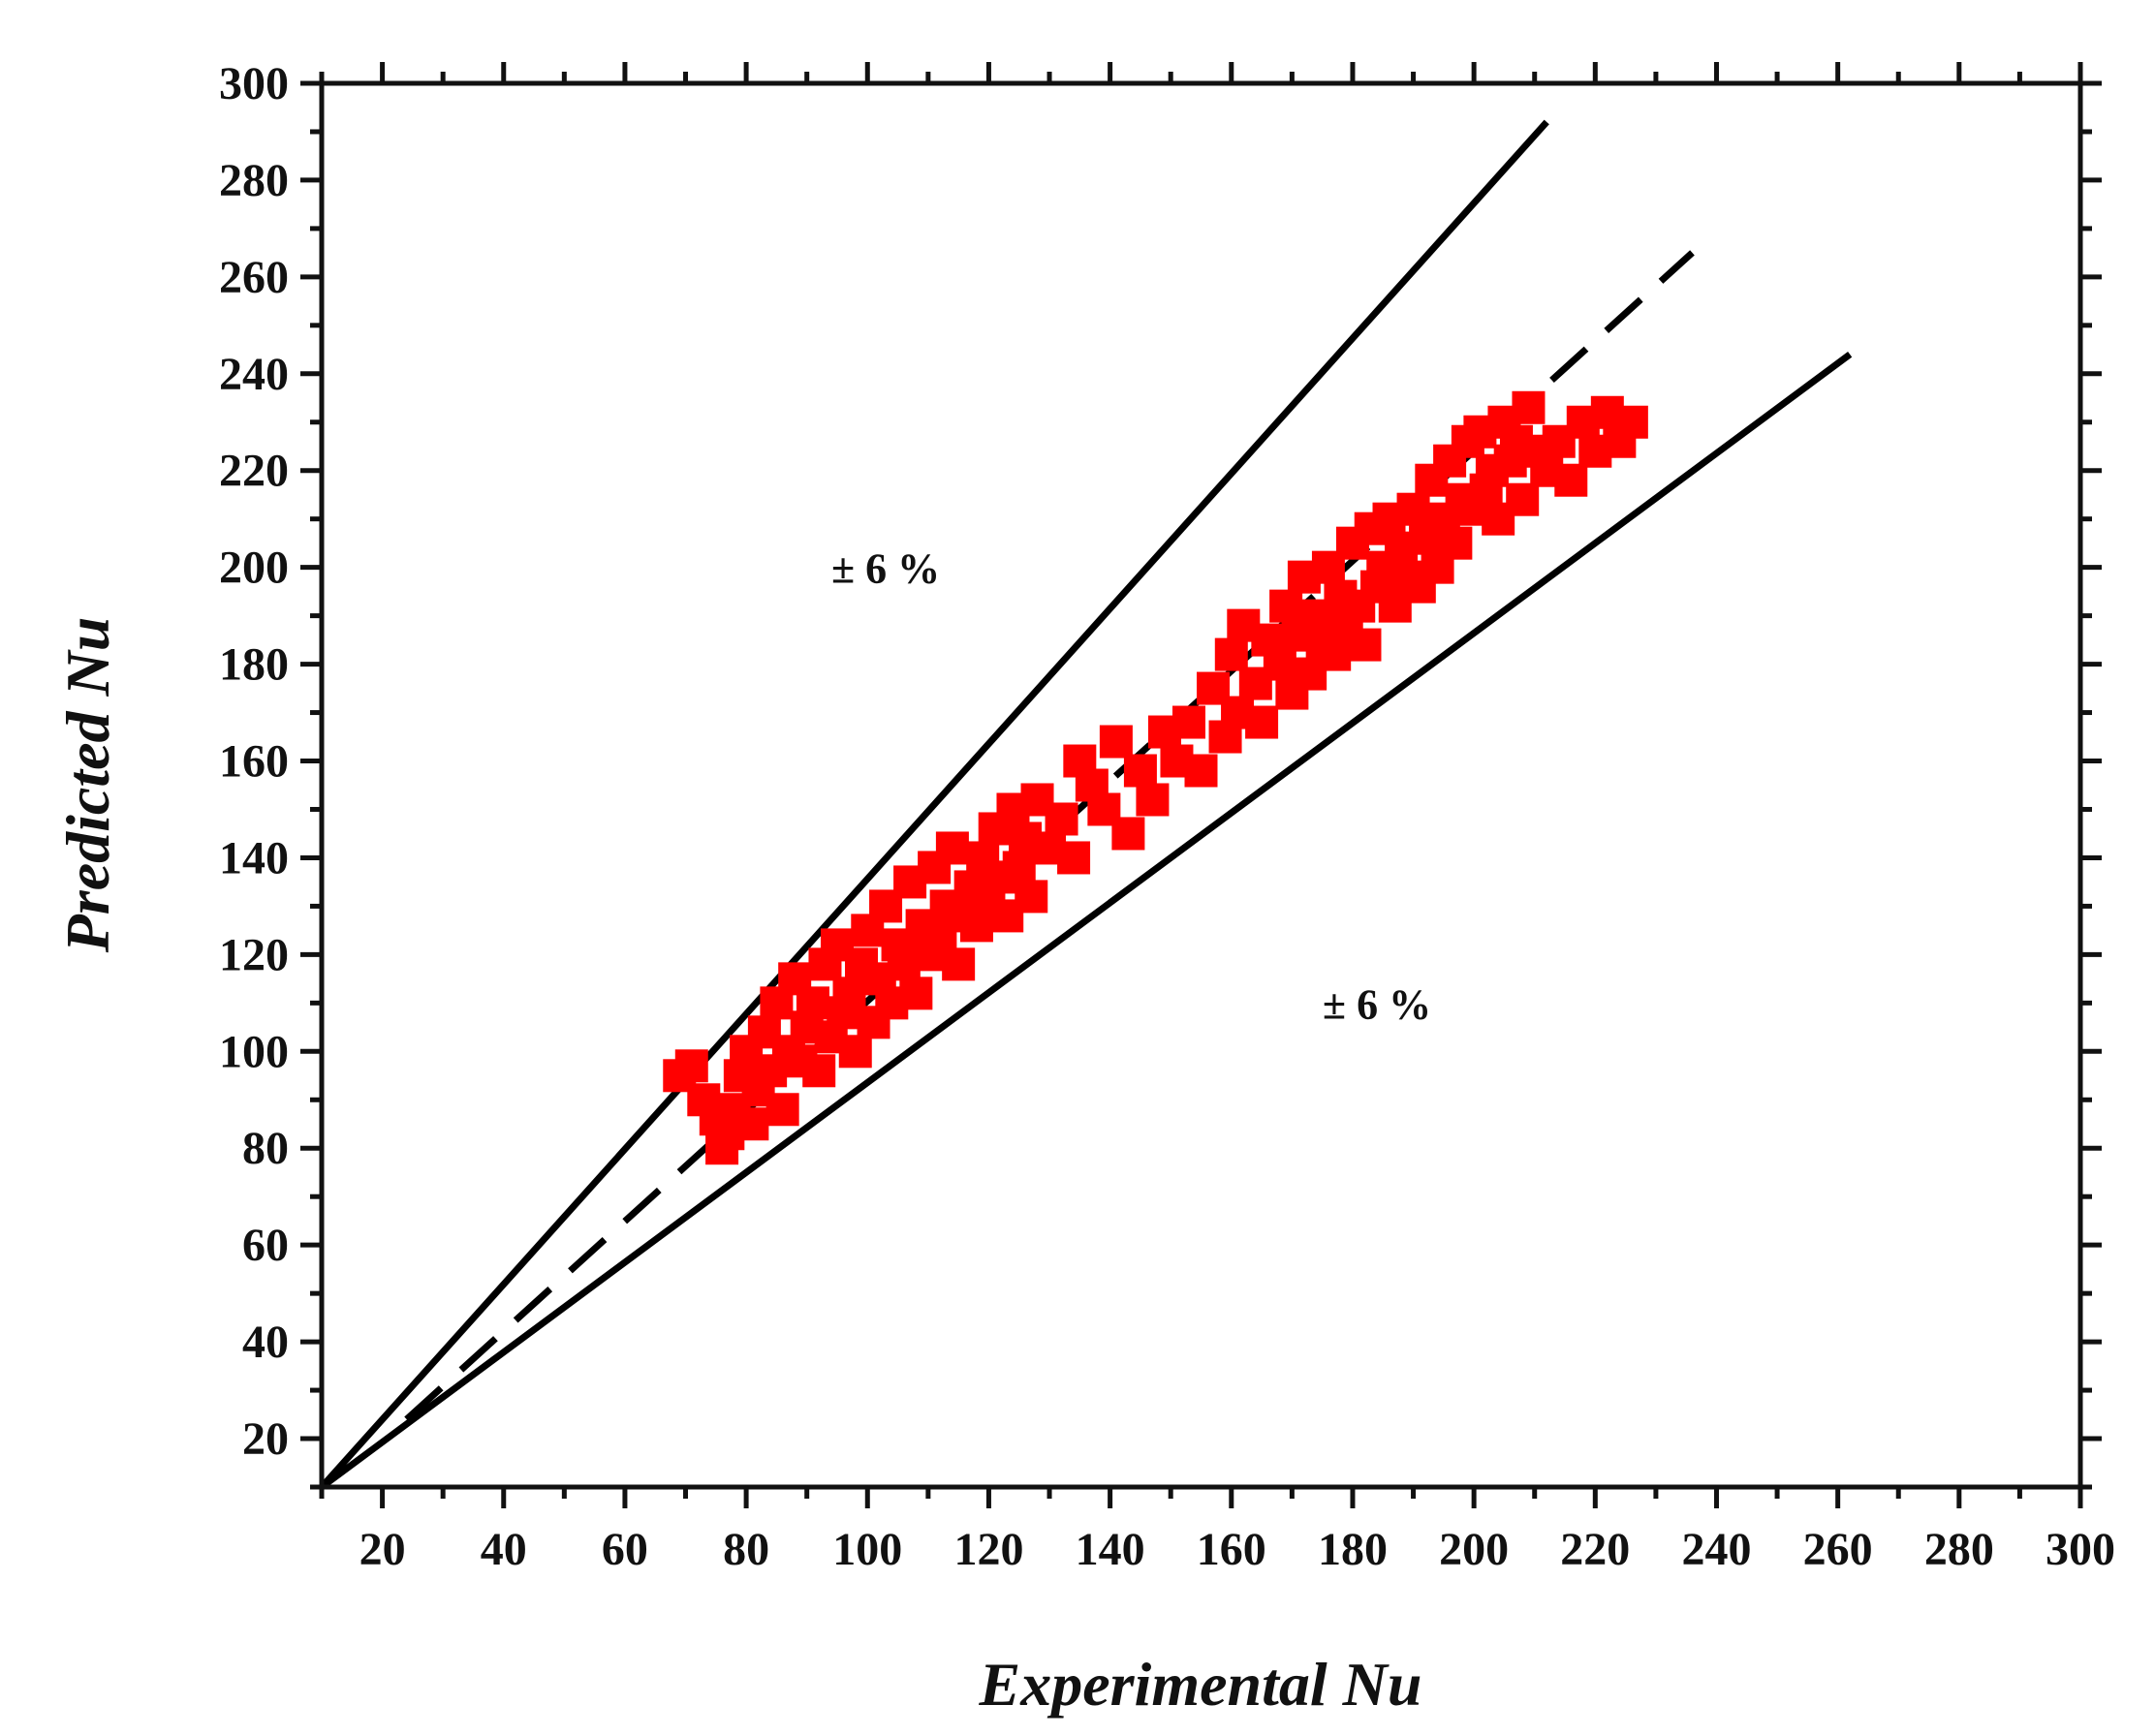  Describe the element at coordinates (254, 180) in the screenshot. I see `y-tick-label: 280` at that location.